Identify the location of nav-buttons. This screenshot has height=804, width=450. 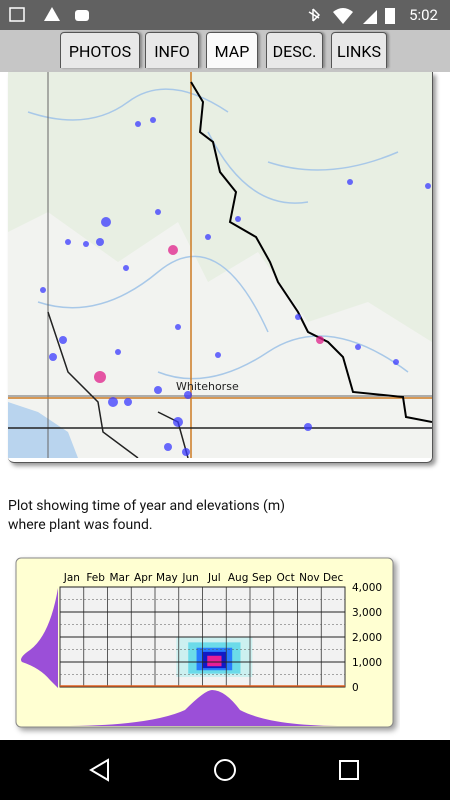
(224, 770).